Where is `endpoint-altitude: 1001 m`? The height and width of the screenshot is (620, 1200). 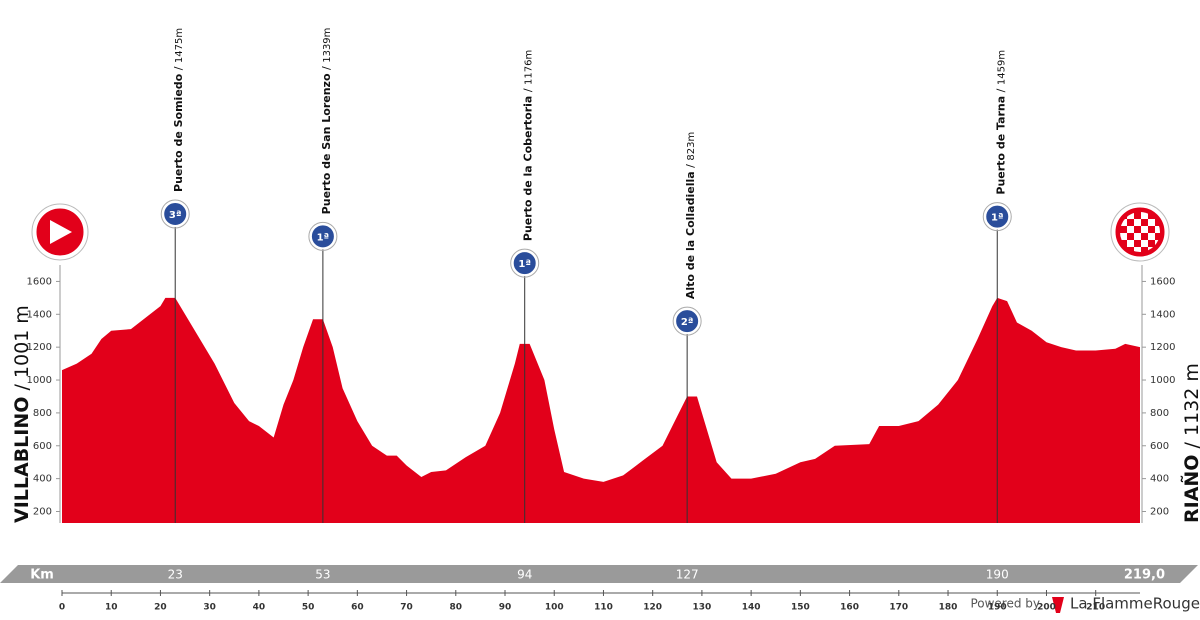 endpoint-altitude: 1001 m is located at coordinates (22, 341).